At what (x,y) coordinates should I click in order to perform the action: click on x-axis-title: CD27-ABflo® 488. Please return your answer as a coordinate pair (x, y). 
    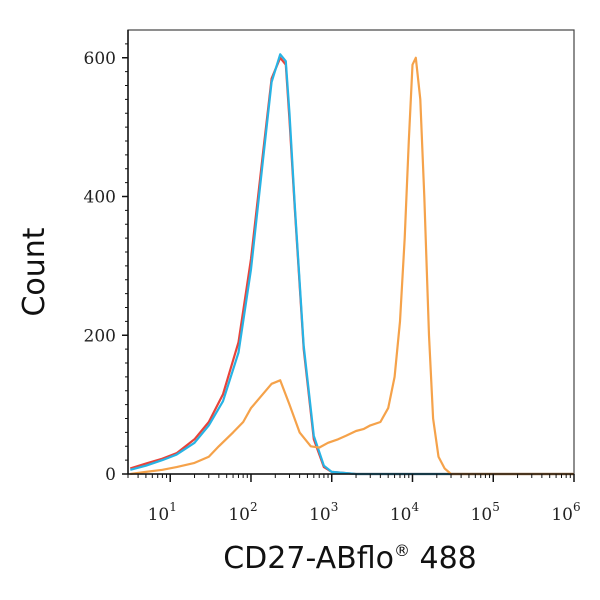
    Looking at the image, I should click on (350, 558).